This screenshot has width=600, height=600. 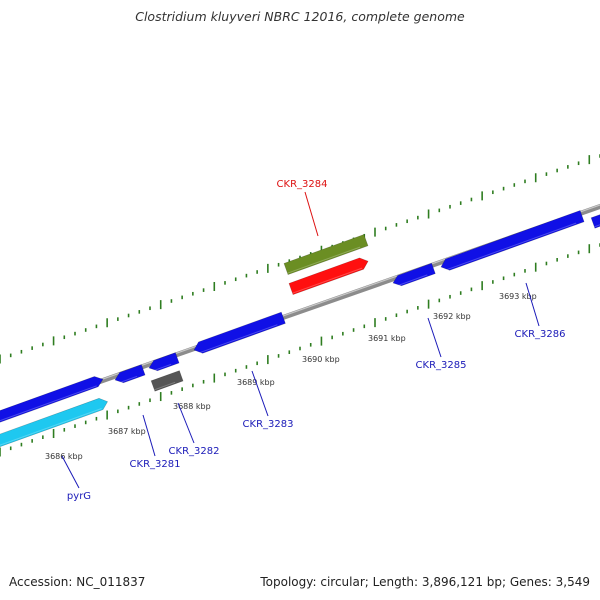 What do you see at coordinates (411, 281) in the screenshot?
I see `gene-CKR_3285-shine` at bounding box center [411, 281].